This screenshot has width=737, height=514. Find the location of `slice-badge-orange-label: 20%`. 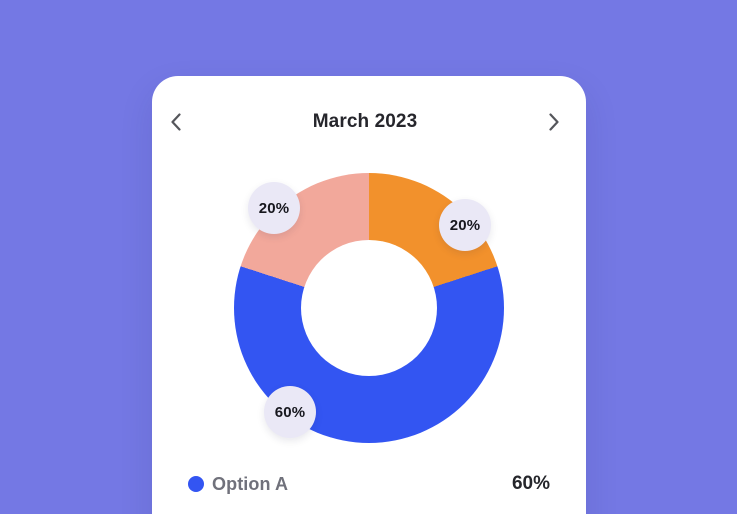

slice-badge-orange-label: 20% is located at coordinates (465, 225).